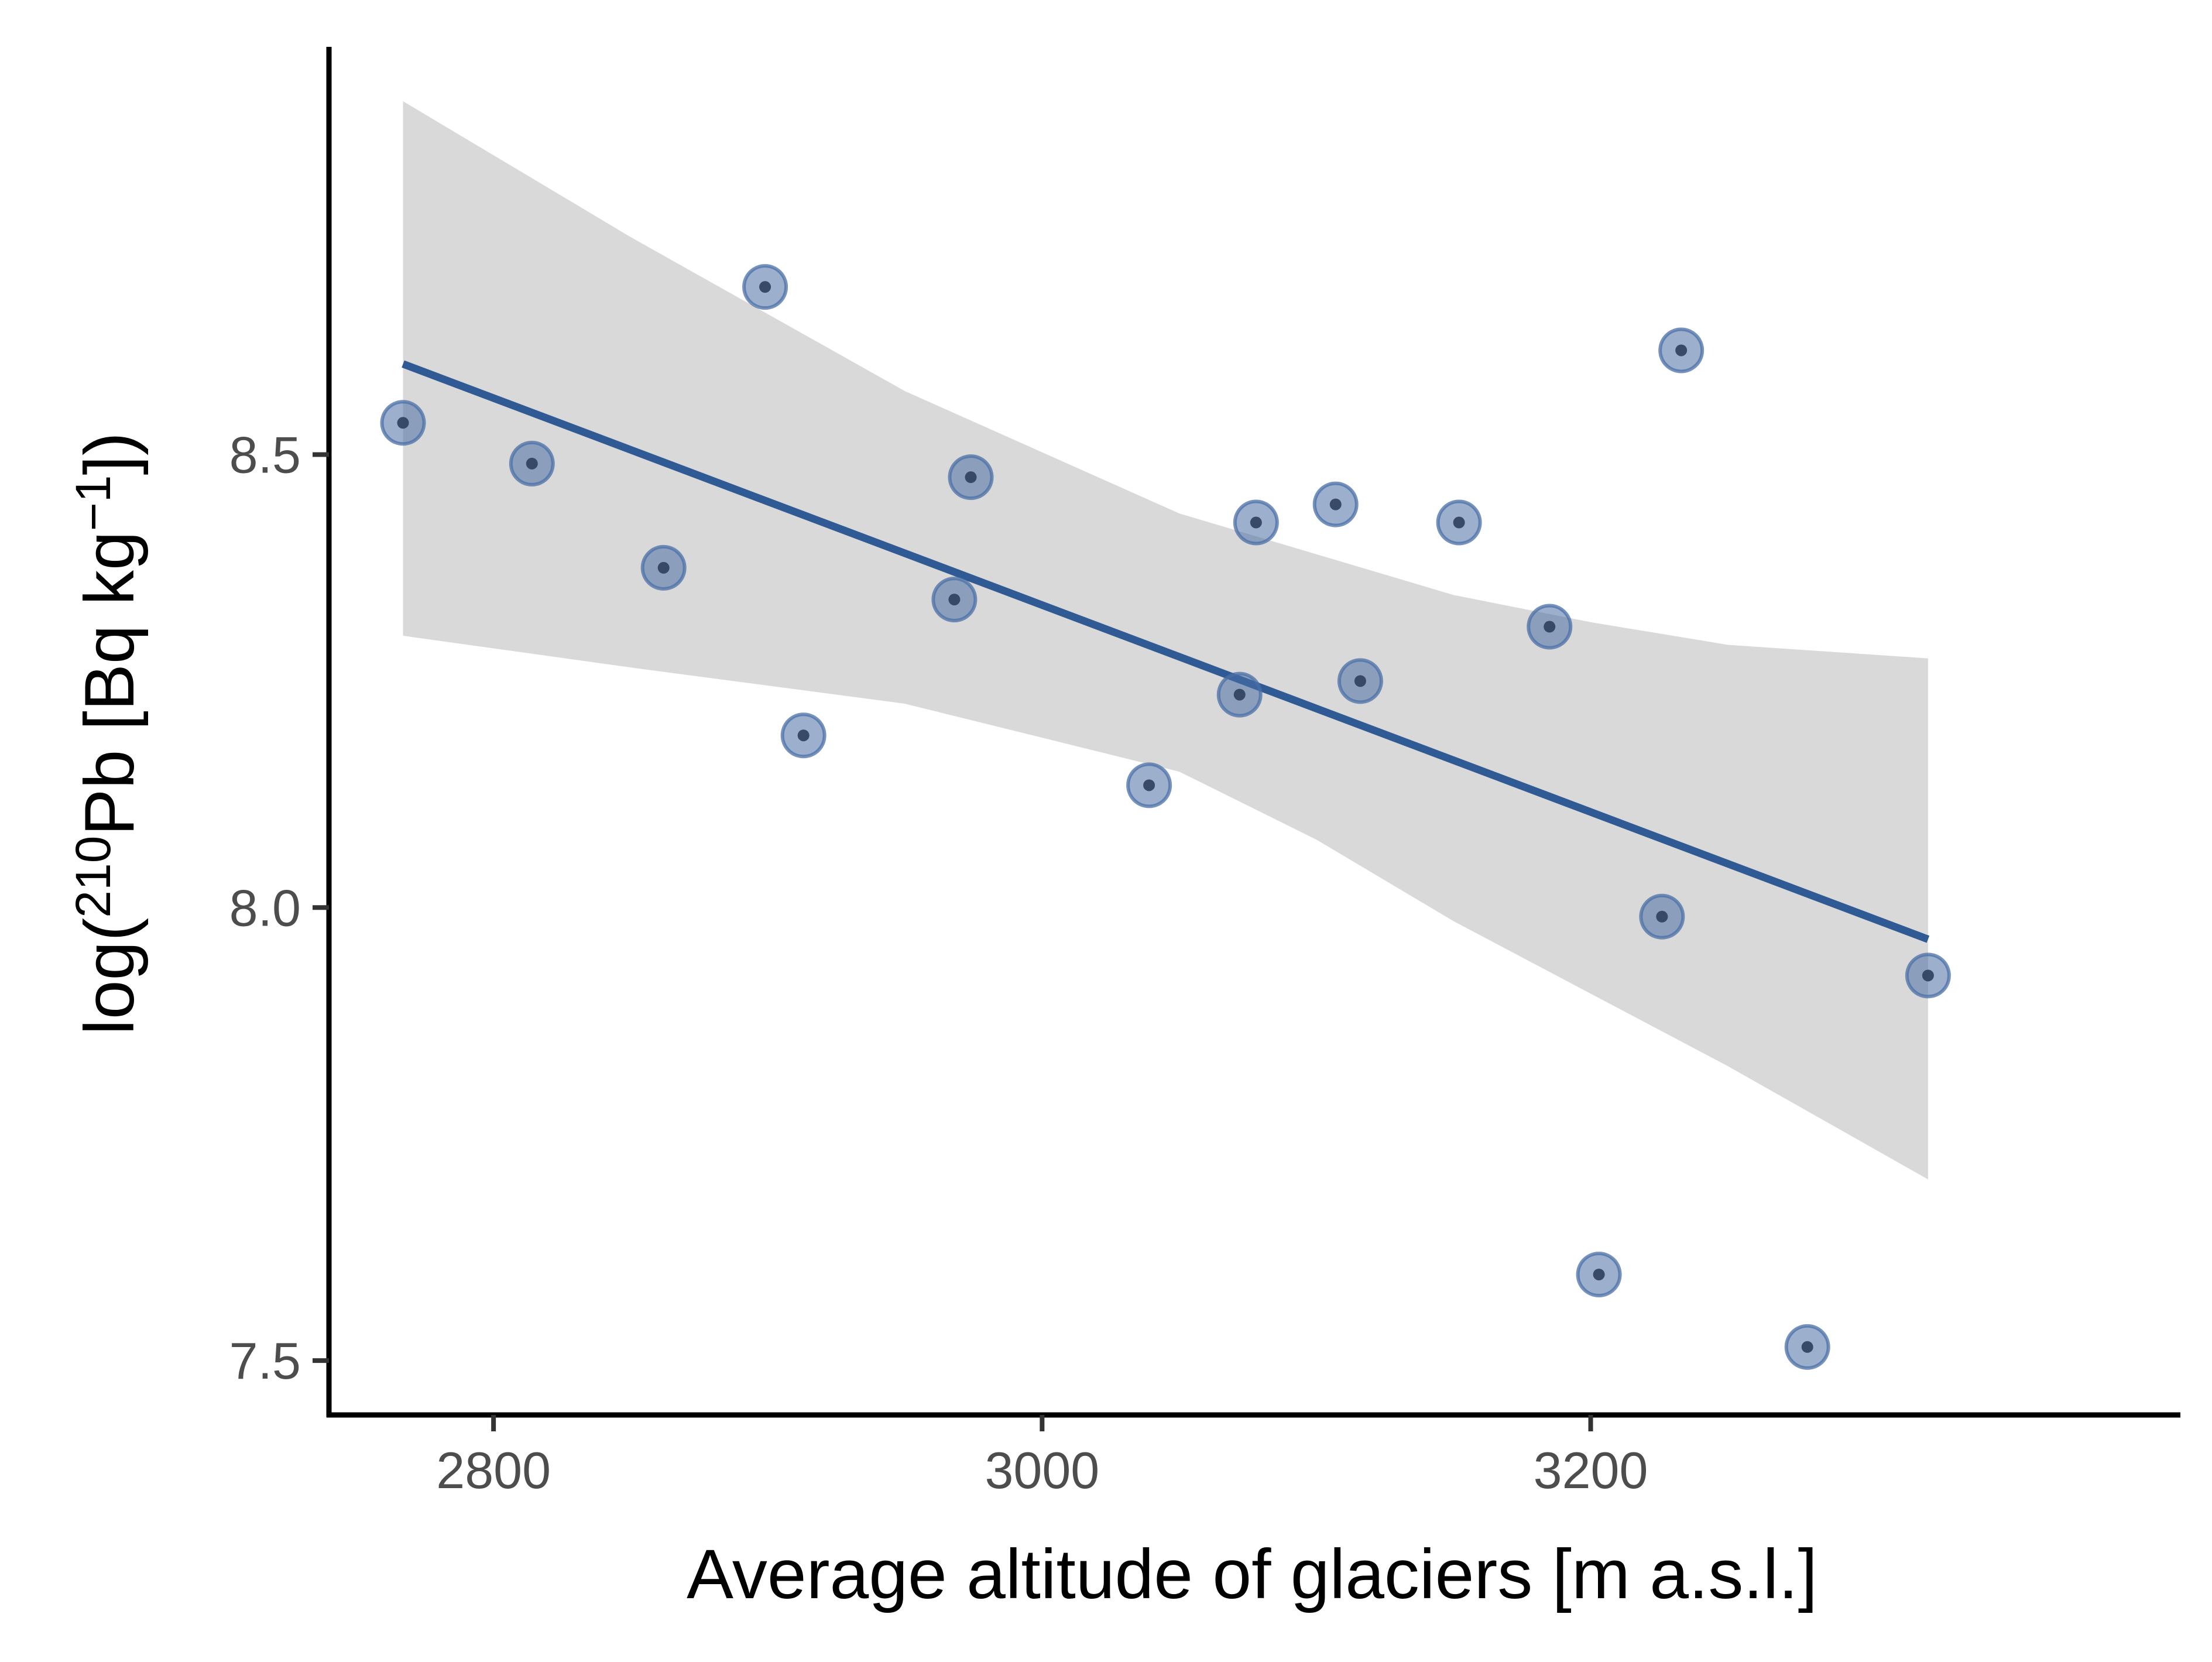 Image resolution: width=2212 pixels, height=1662 pixels. What do you see at coordinates (1252, 1574) in the screenshot?
I see `x-axis-title: Average altitude of glaciers [m a.s.l.]` at bounding box center [1252, 1574].